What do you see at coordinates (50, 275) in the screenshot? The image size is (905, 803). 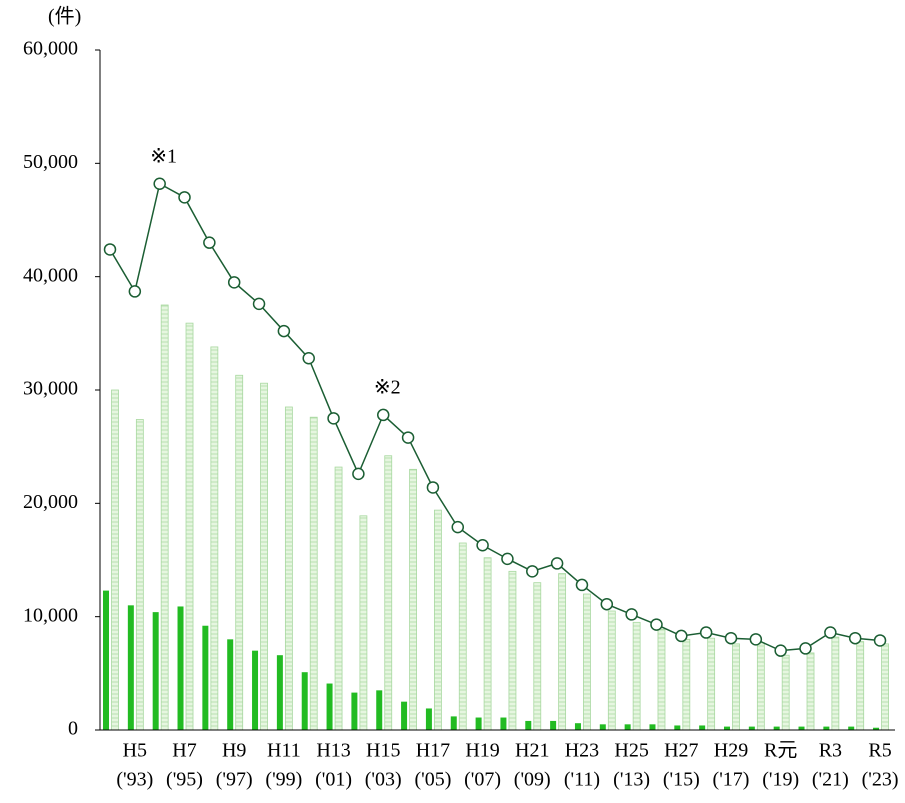 I see `y-tick-label: 40,000` at bounding box center [50, 275].